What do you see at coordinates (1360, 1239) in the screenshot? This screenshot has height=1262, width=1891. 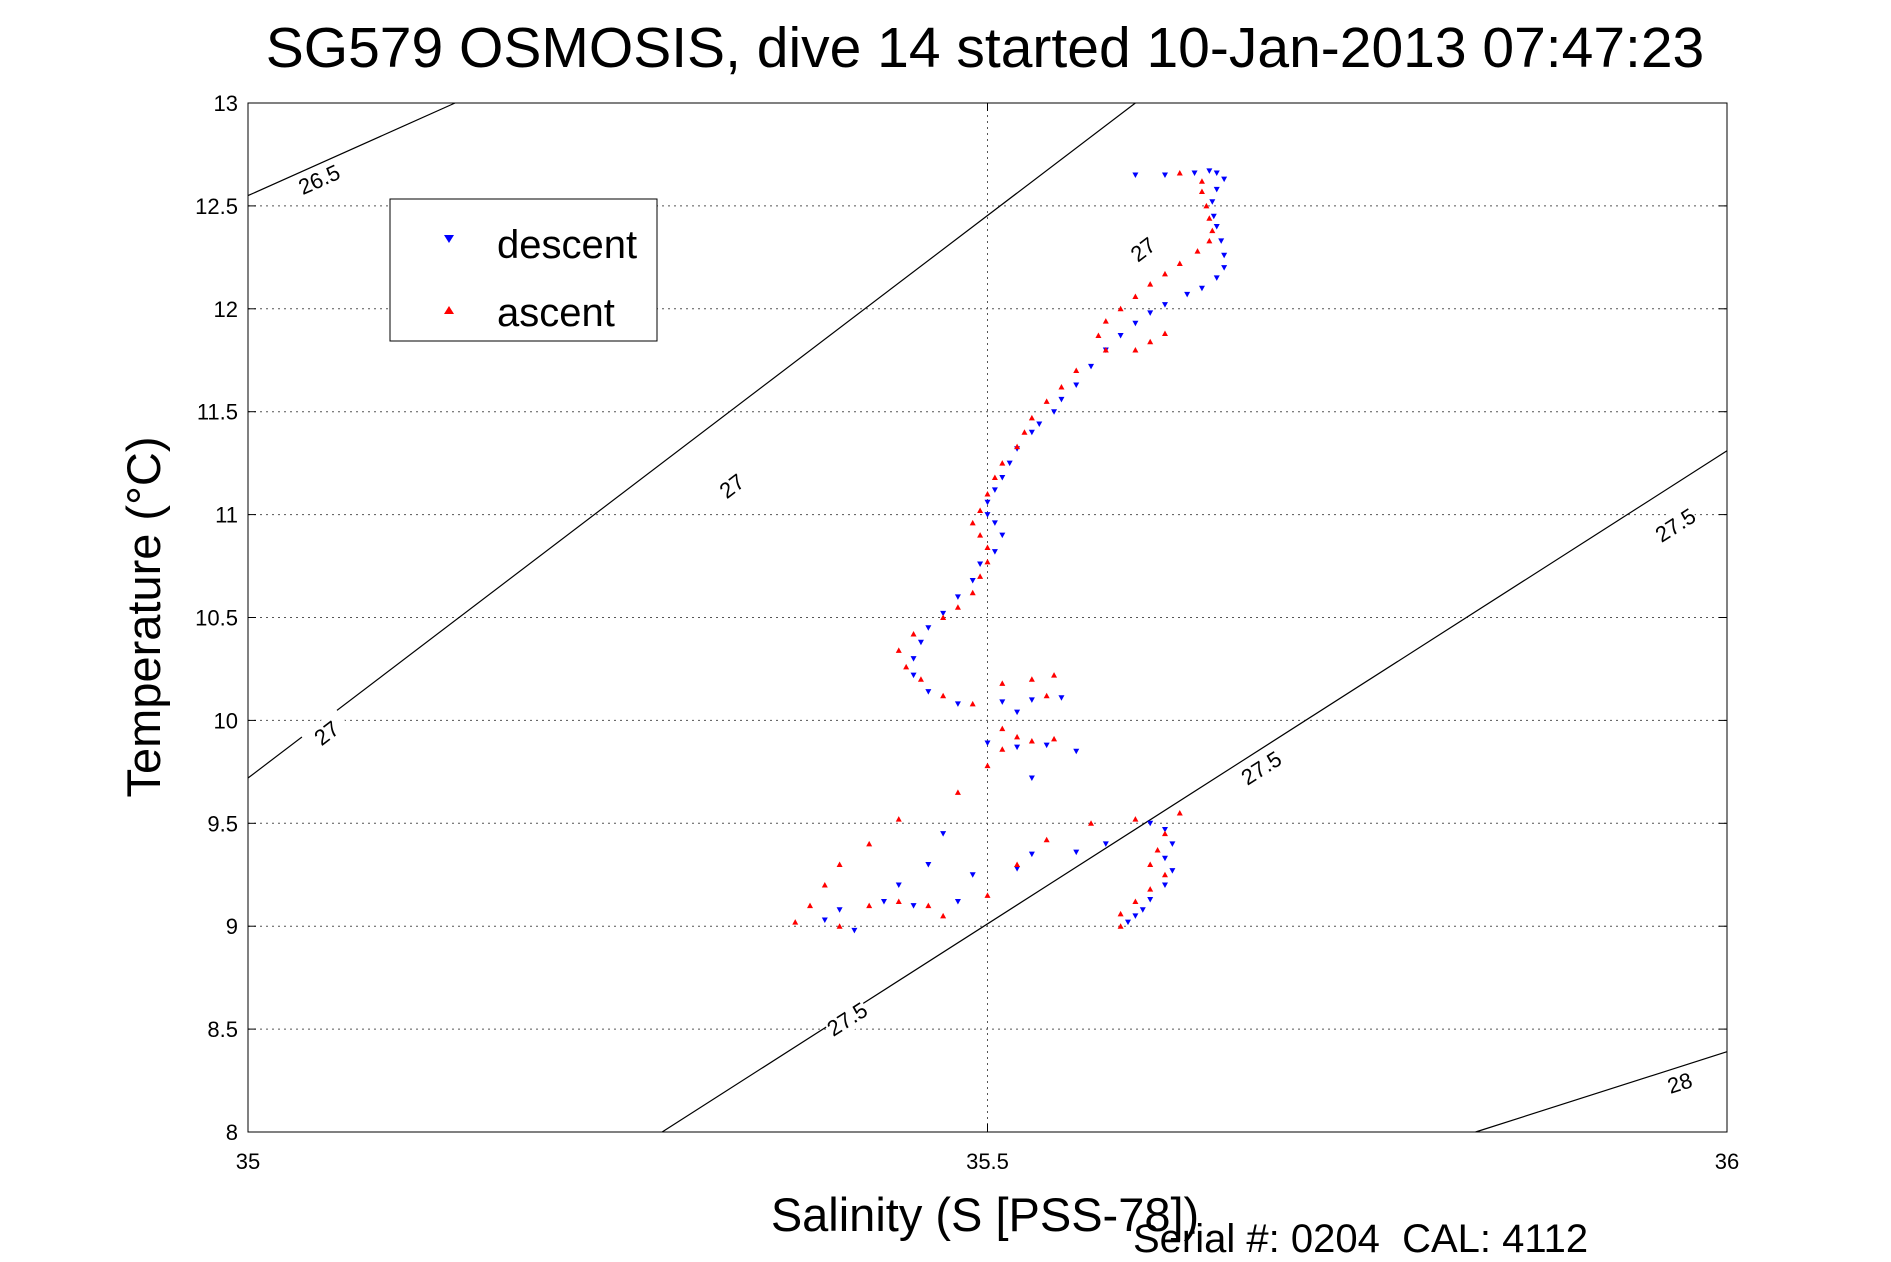 I see `serial-cal-footer: Serial #: 0204 CAL: 4112` at bounding box center [1360, 1239].